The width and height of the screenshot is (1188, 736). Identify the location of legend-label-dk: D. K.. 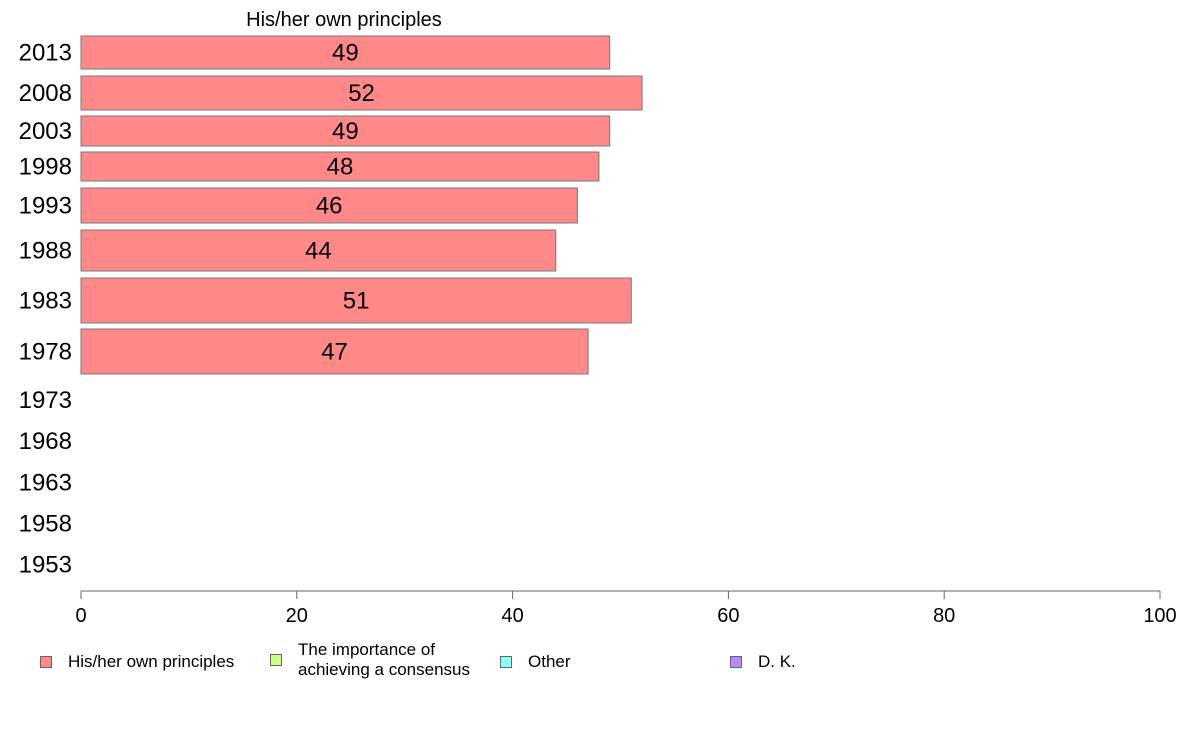
(777, 661).